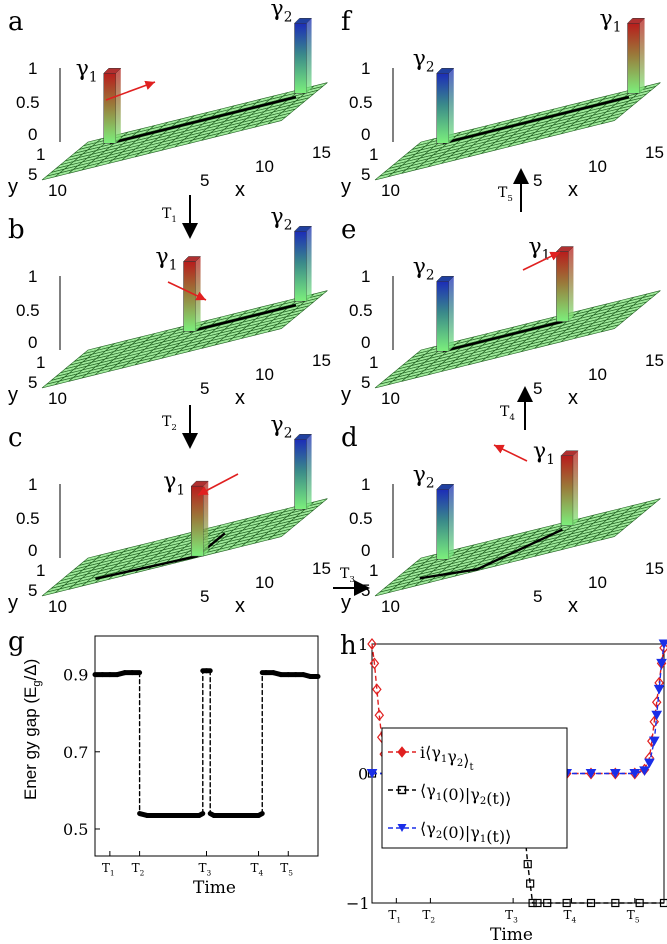 The width and height of the screenshot is (667, 944). I want to click on y-tick-label: 0.5, so click(75, 829).